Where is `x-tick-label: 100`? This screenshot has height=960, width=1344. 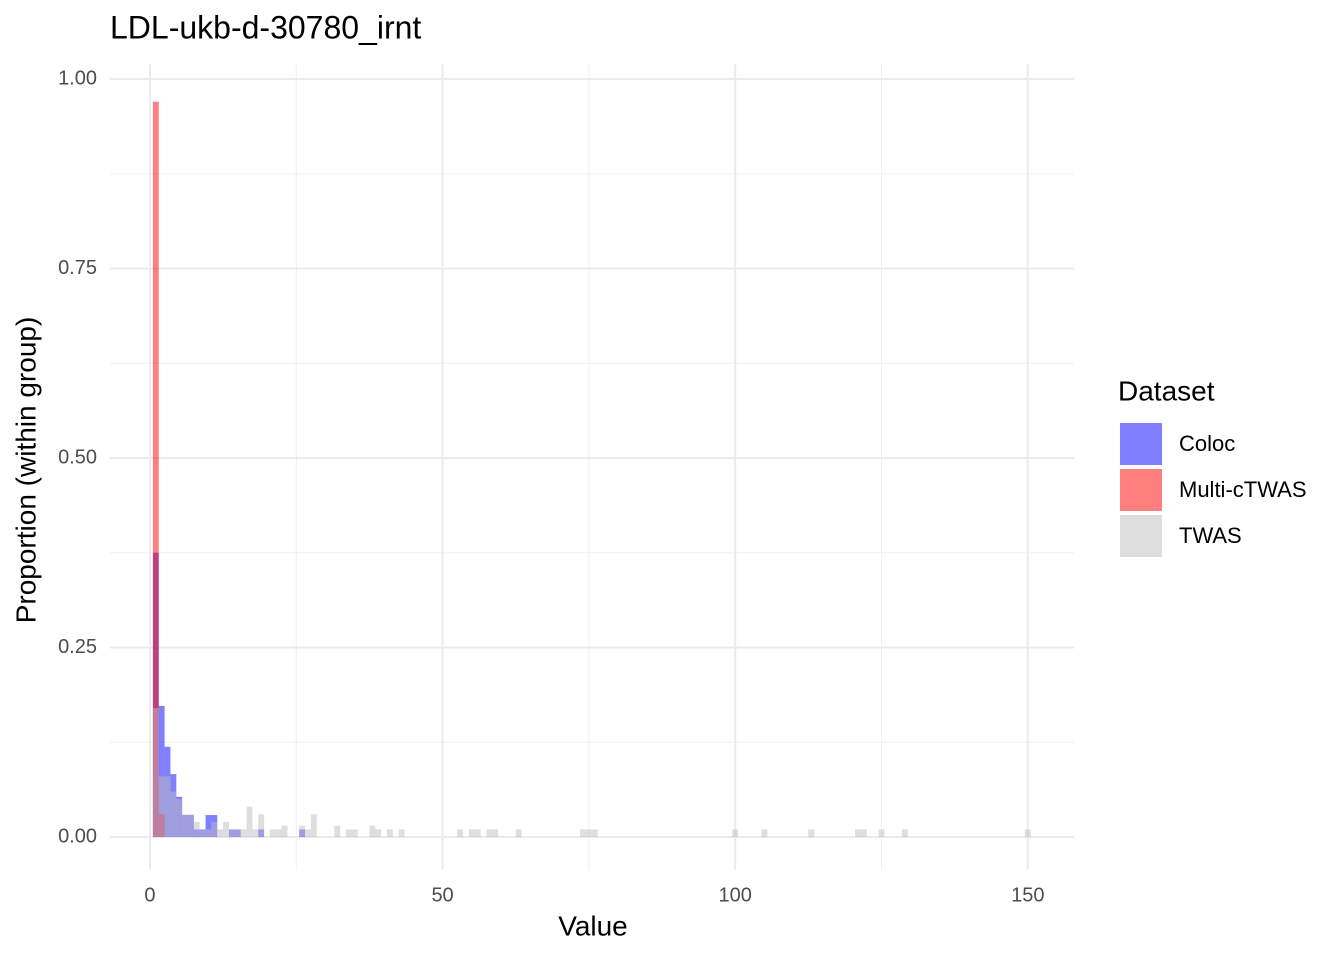 x-tick-label: 100 is located at coordinates (734, 895).